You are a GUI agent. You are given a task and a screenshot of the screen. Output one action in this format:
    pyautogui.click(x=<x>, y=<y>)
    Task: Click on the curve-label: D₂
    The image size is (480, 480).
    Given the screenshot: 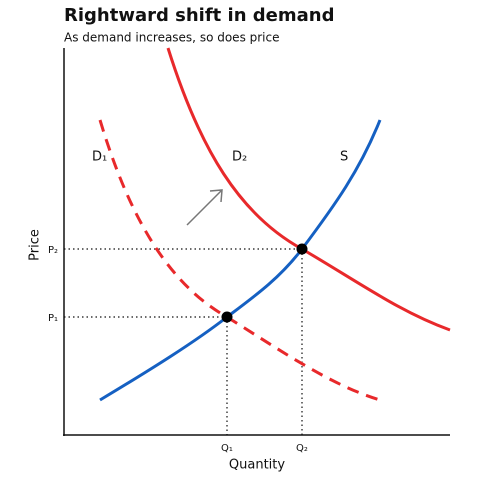 What is the action you would take?
    pyautogui.click(x=239, y=157)
    